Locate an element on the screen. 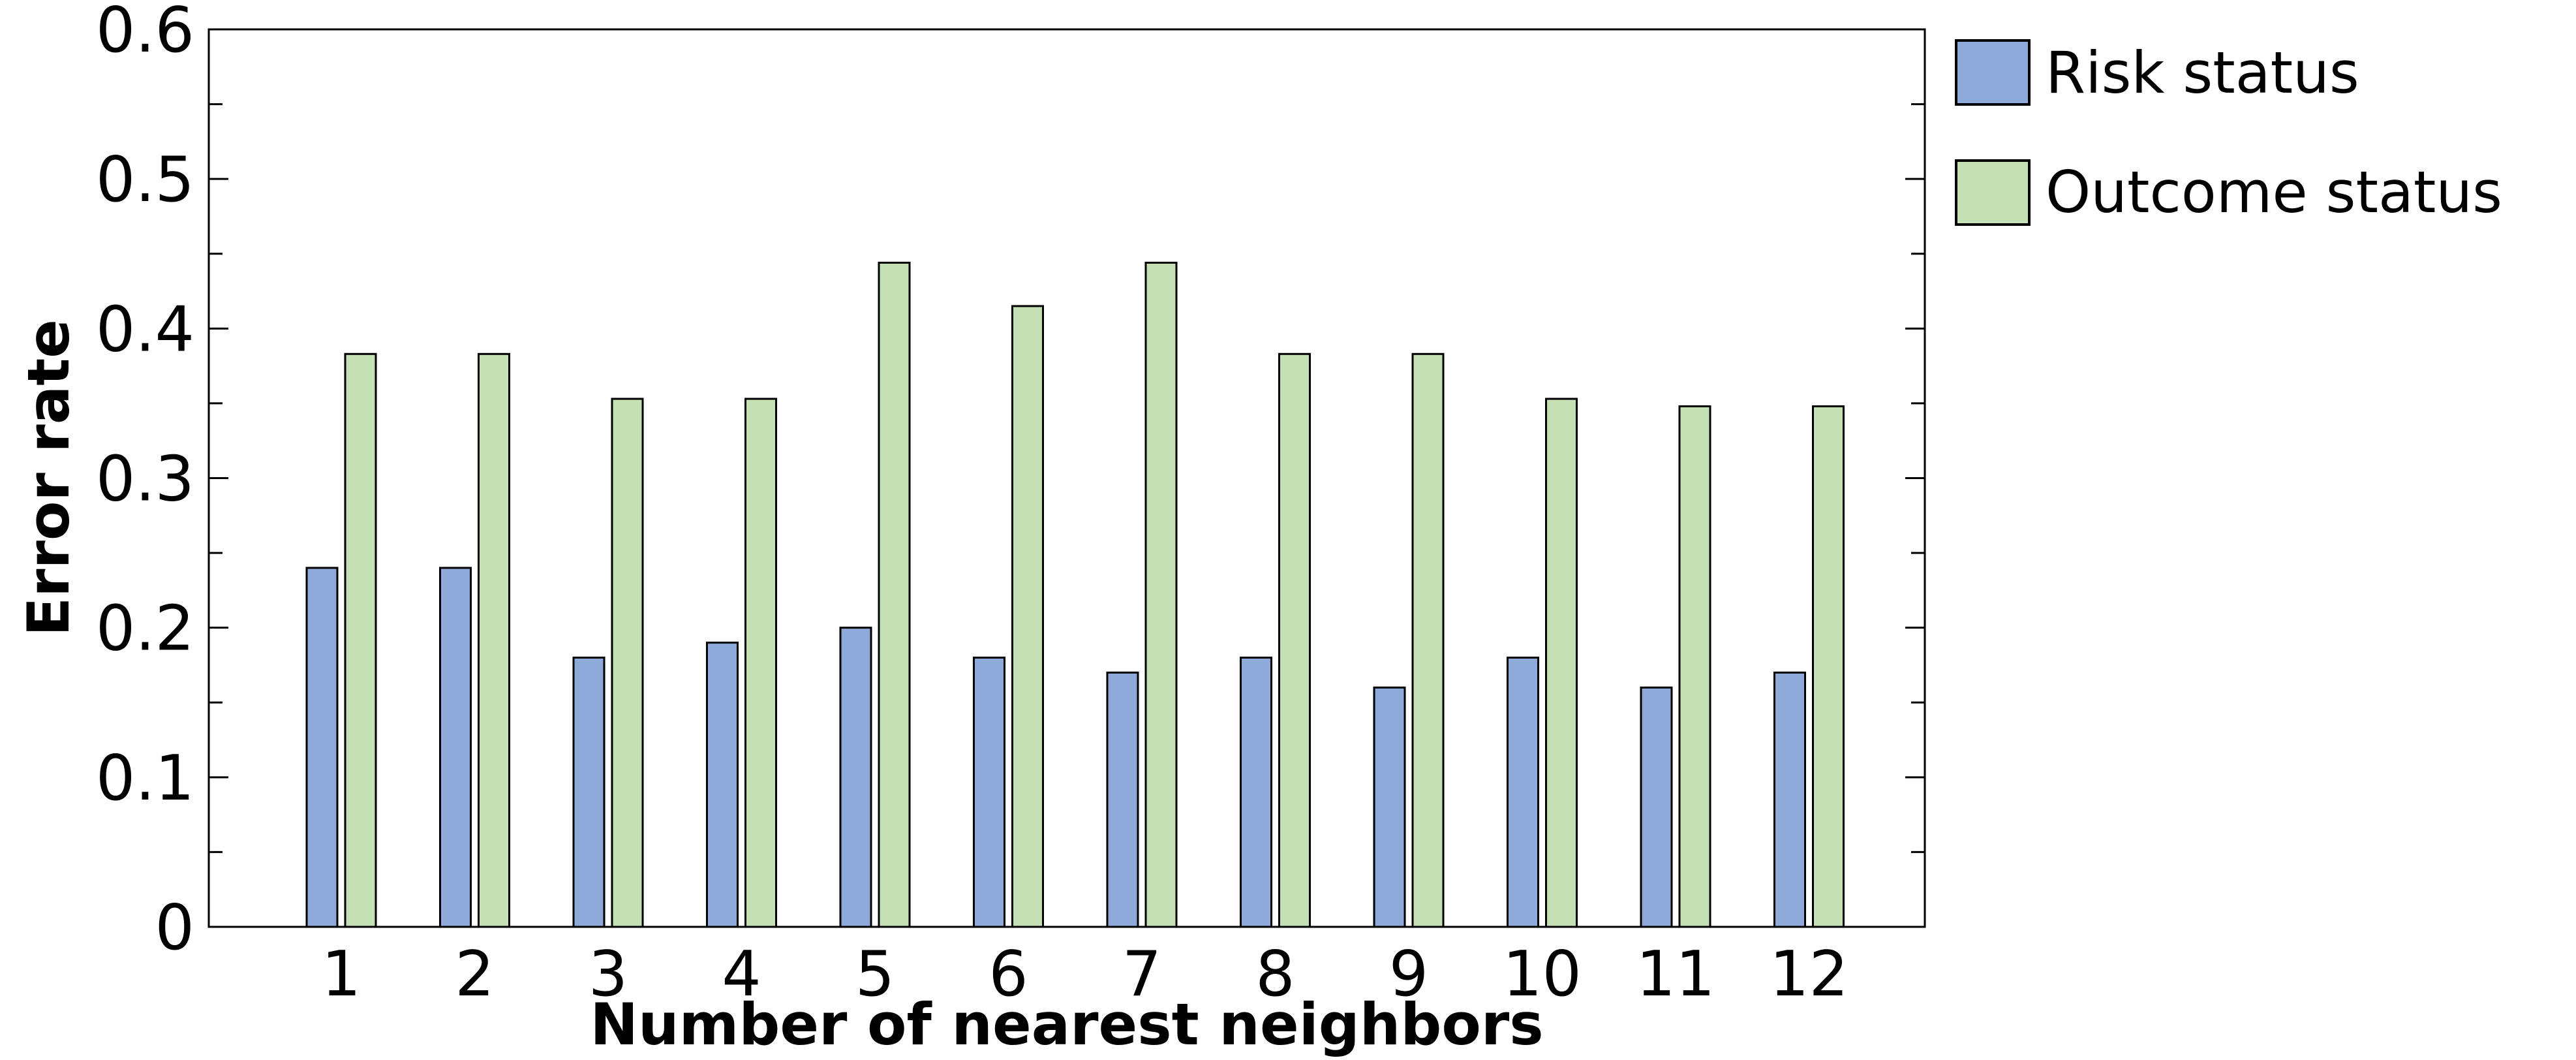  legend-swatch-risk-status is located at coordinates (1993, 73).